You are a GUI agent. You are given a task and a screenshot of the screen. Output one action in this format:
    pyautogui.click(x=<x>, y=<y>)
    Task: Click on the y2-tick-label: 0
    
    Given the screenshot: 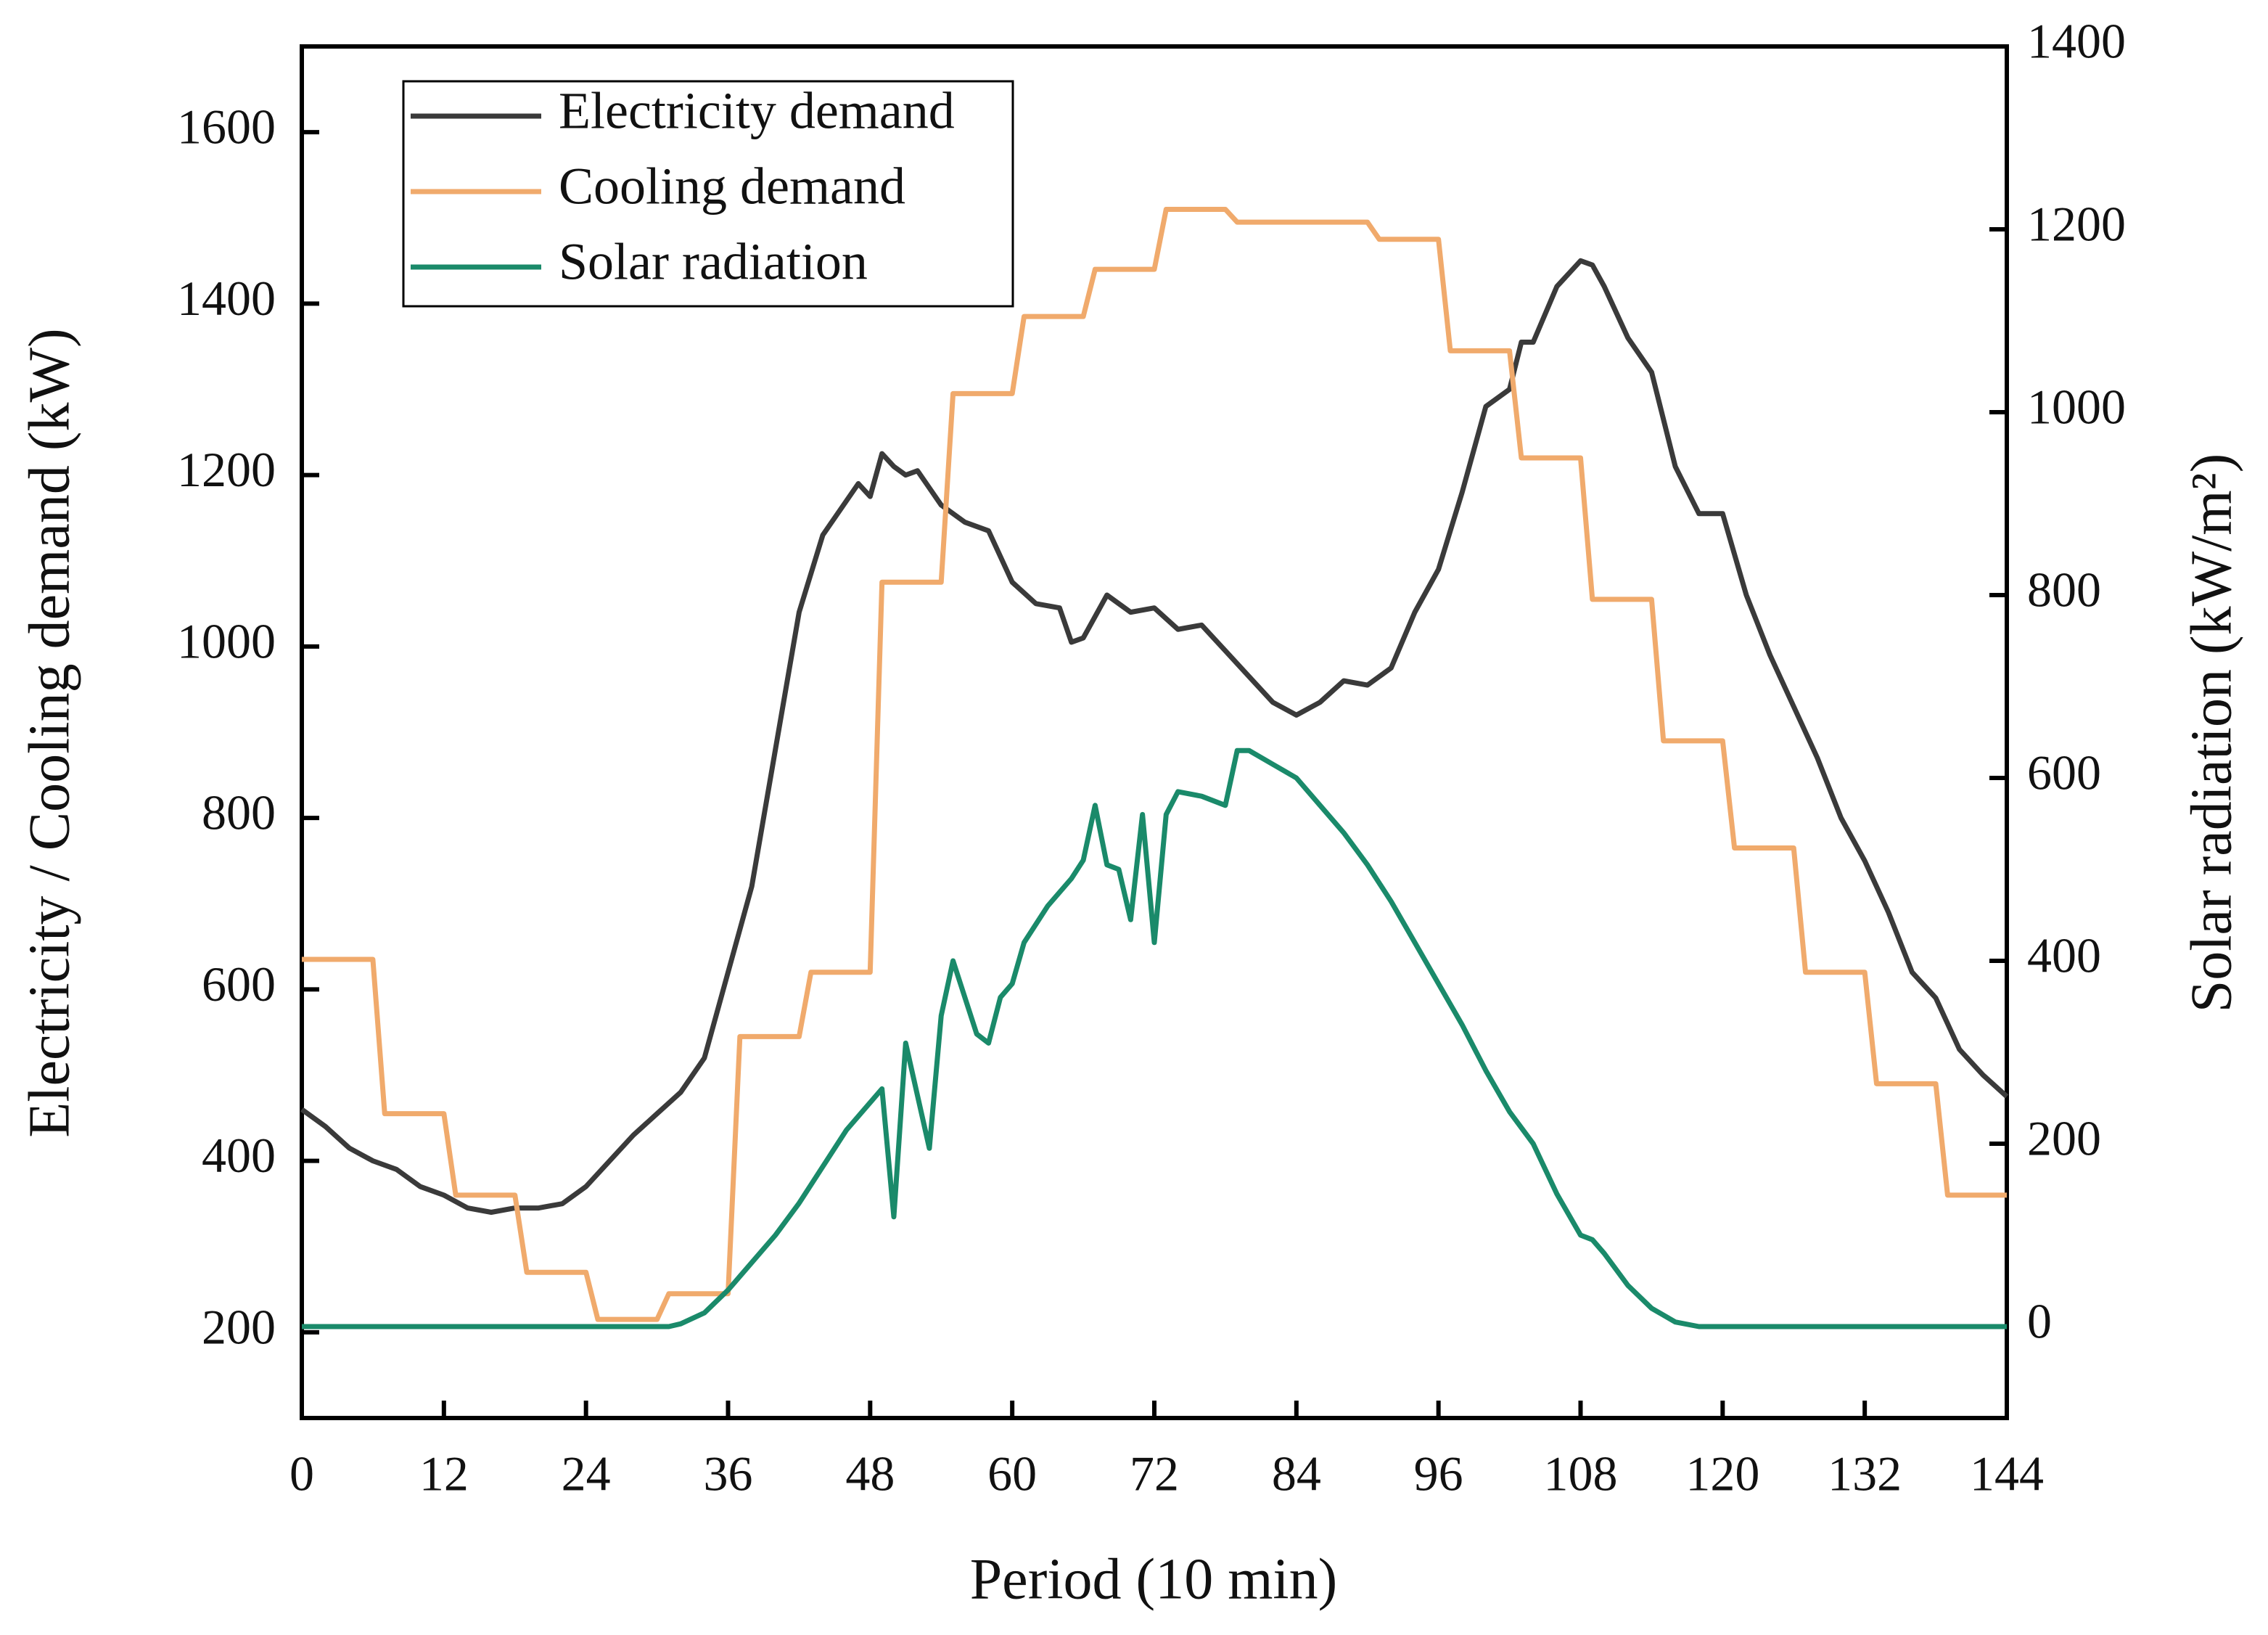 What is the action you would take?
    pyautogui.click(x=2040, y=1321)
    